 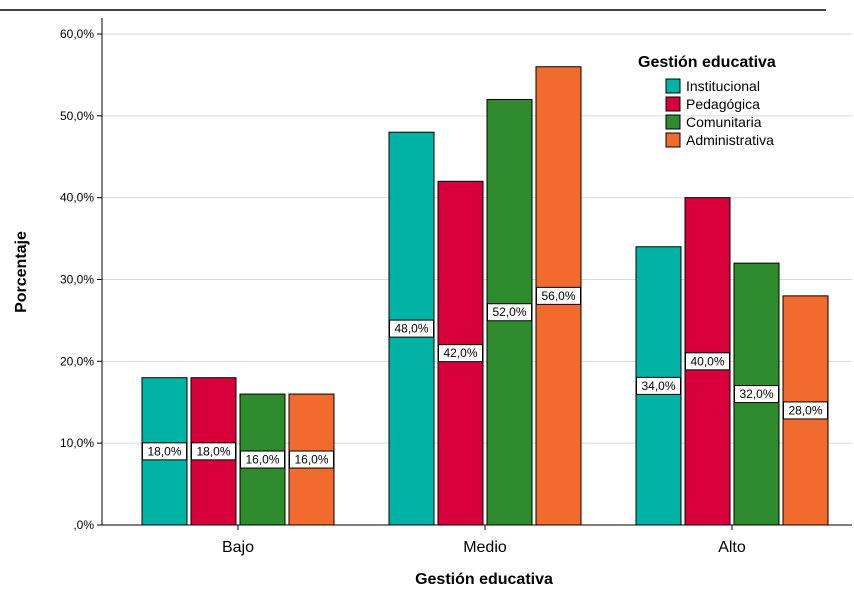 I want to click on y-tick-label: ,0%, so click(x=83, y=525).